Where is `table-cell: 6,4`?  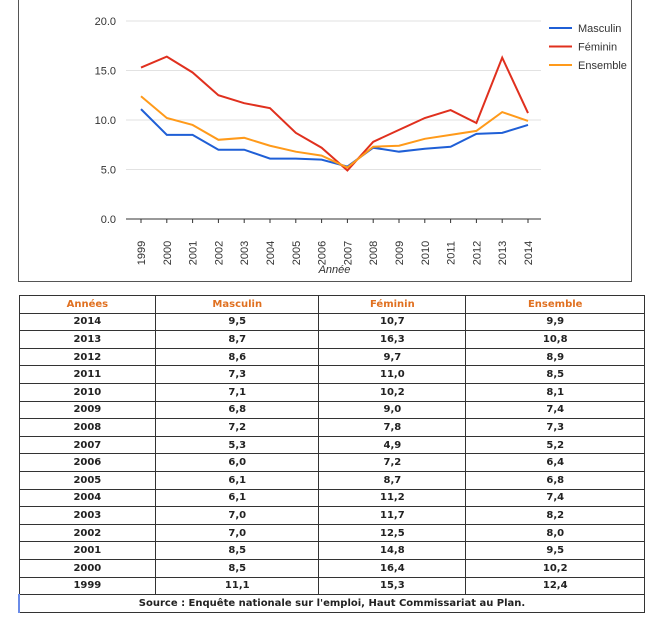 table-cell: 6,4 is located at coordinates (555, 462).